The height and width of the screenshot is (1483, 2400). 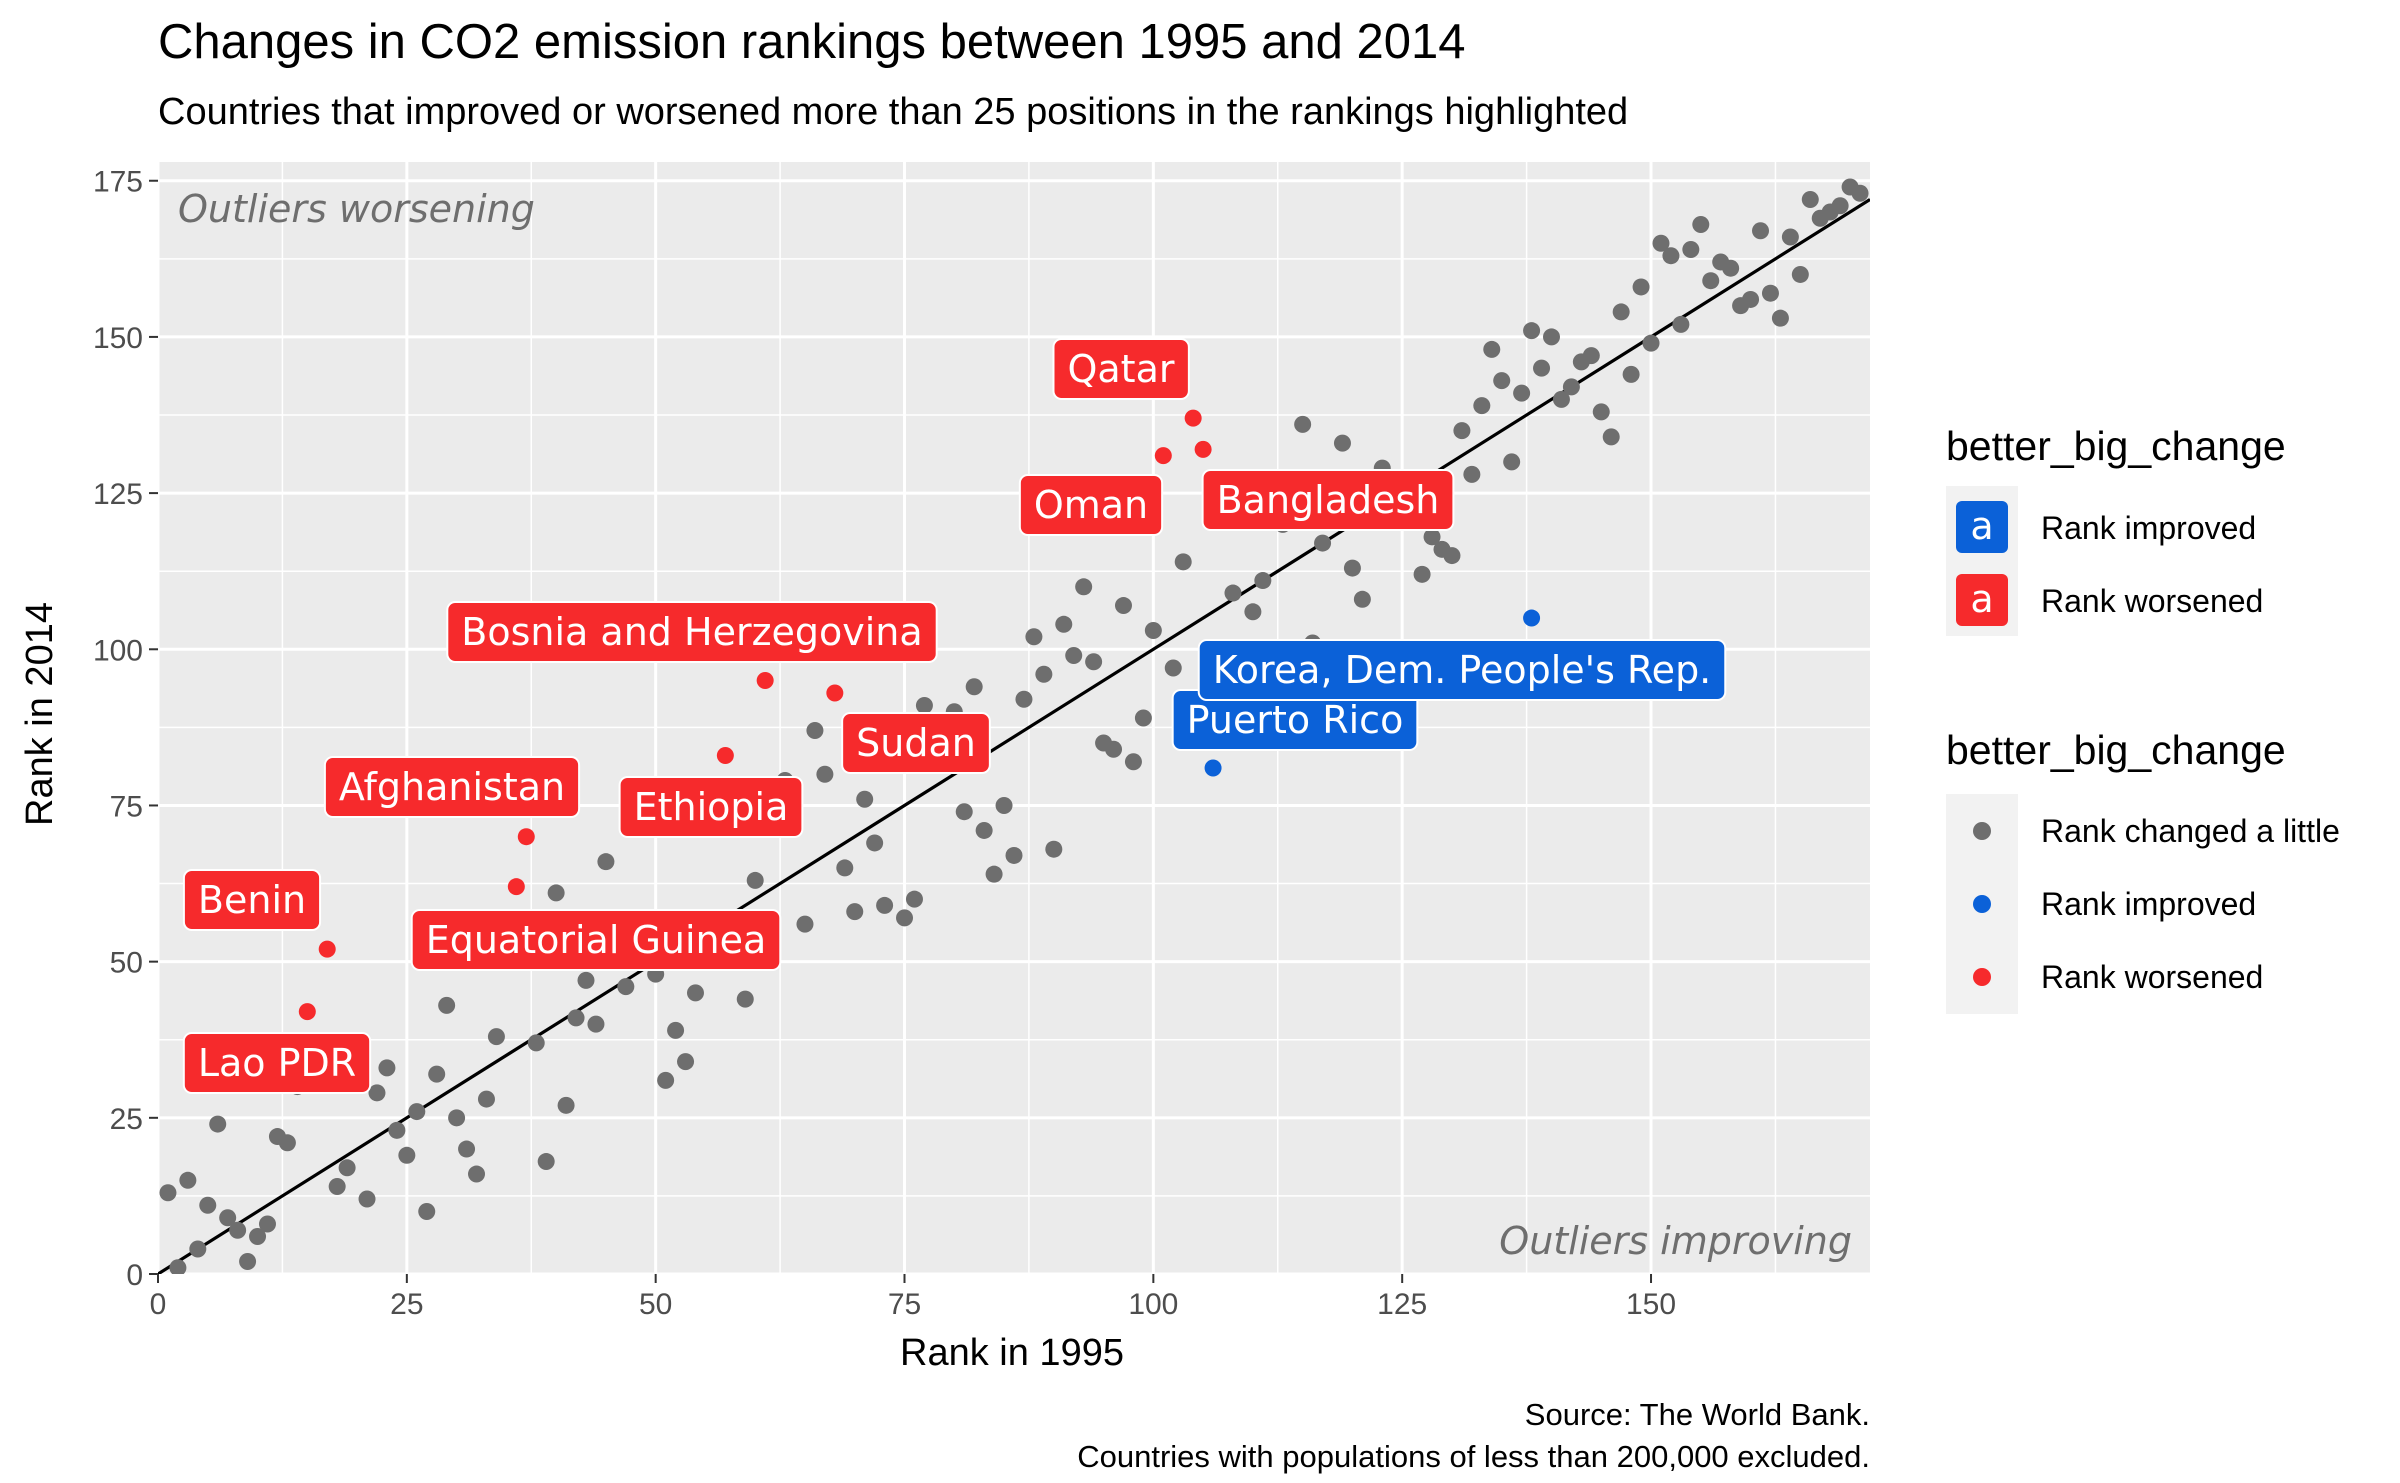 What do you see at coordinates (1651, 1304) in the screenshot?
I see `x-tick-label: 150` at bounding box center [1651, 1304].